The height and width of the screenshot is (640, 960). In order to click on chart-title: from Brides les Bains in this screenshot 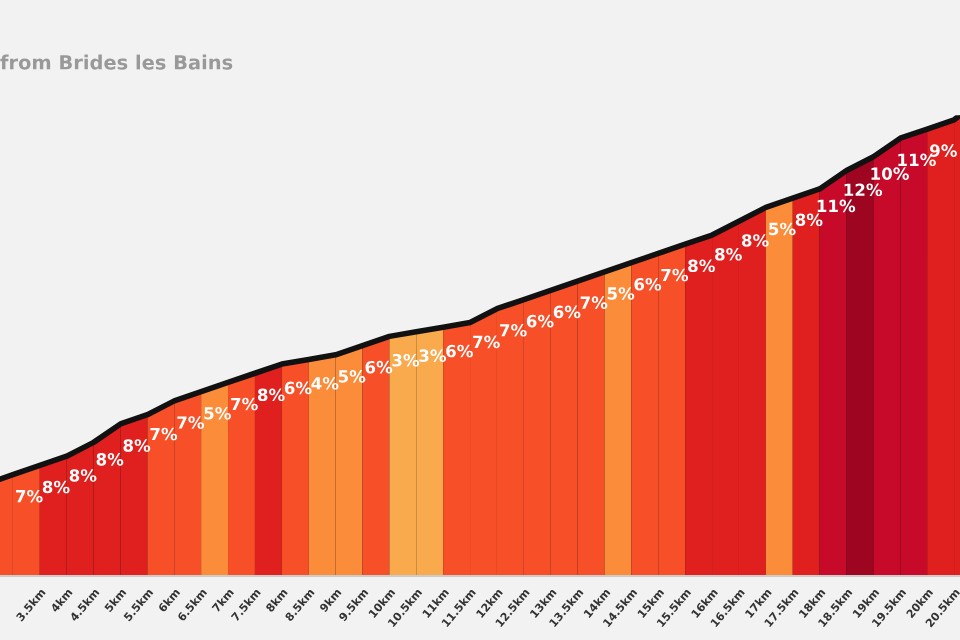, I will do `click(116, 62)`.